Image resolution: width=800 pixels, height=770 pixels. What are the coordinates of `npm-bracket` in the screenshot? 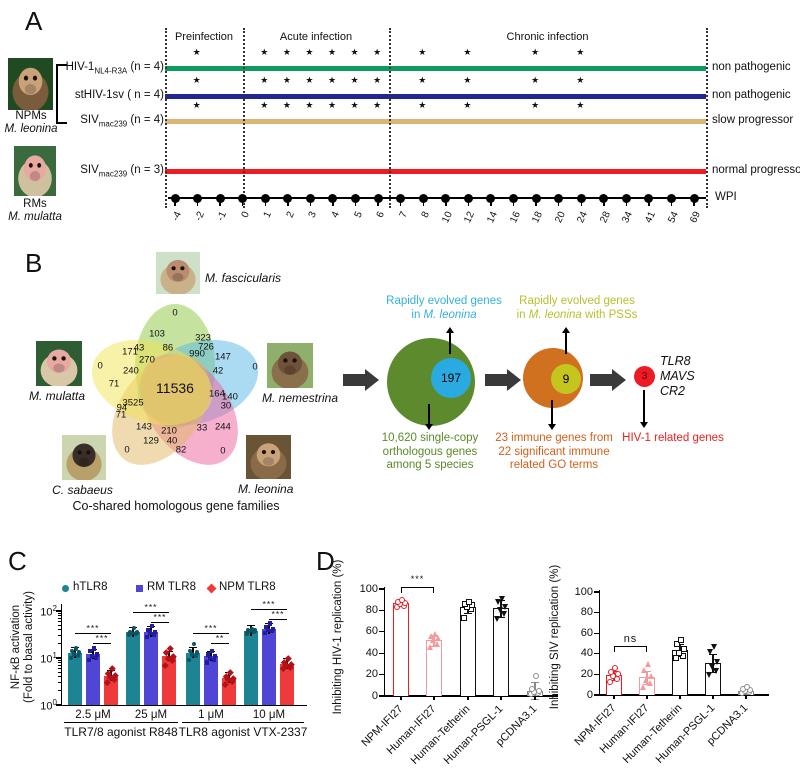 It's located at (57, 94).